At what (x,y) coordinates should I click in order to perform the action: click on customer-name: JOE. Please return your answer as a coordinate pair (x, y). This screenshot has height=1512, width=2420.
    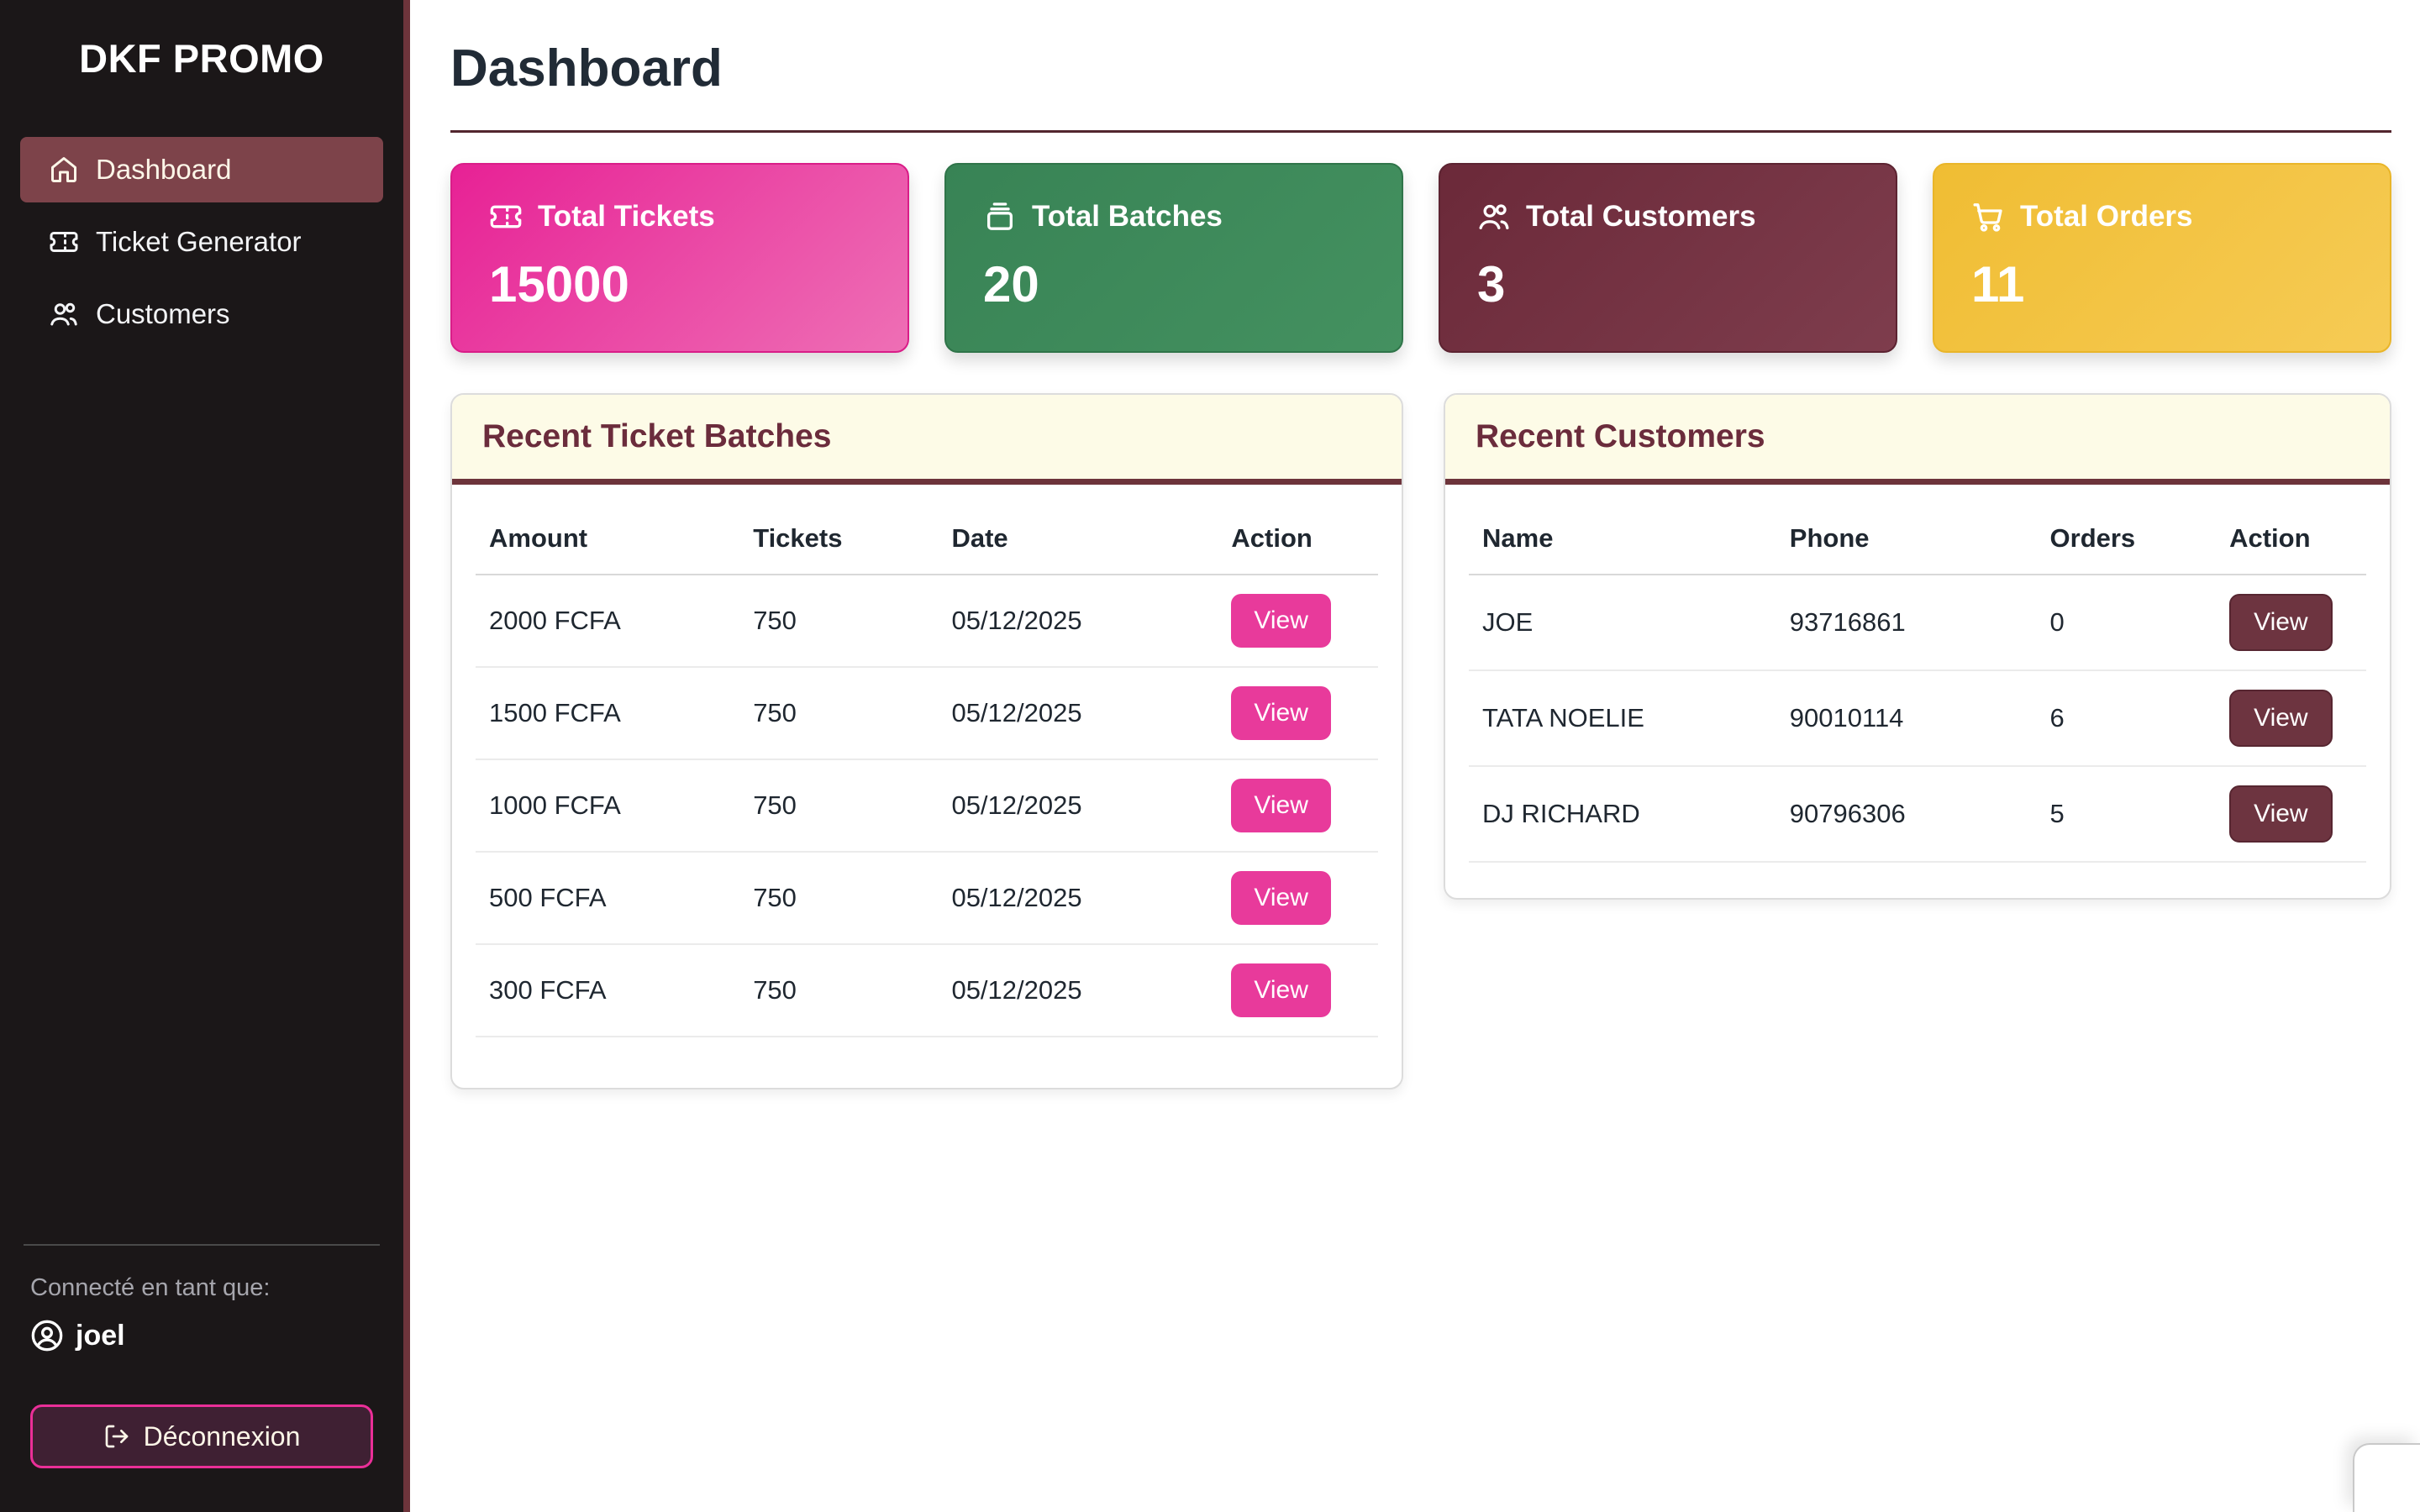
    Looking at the image, I should click on (1508, 622).